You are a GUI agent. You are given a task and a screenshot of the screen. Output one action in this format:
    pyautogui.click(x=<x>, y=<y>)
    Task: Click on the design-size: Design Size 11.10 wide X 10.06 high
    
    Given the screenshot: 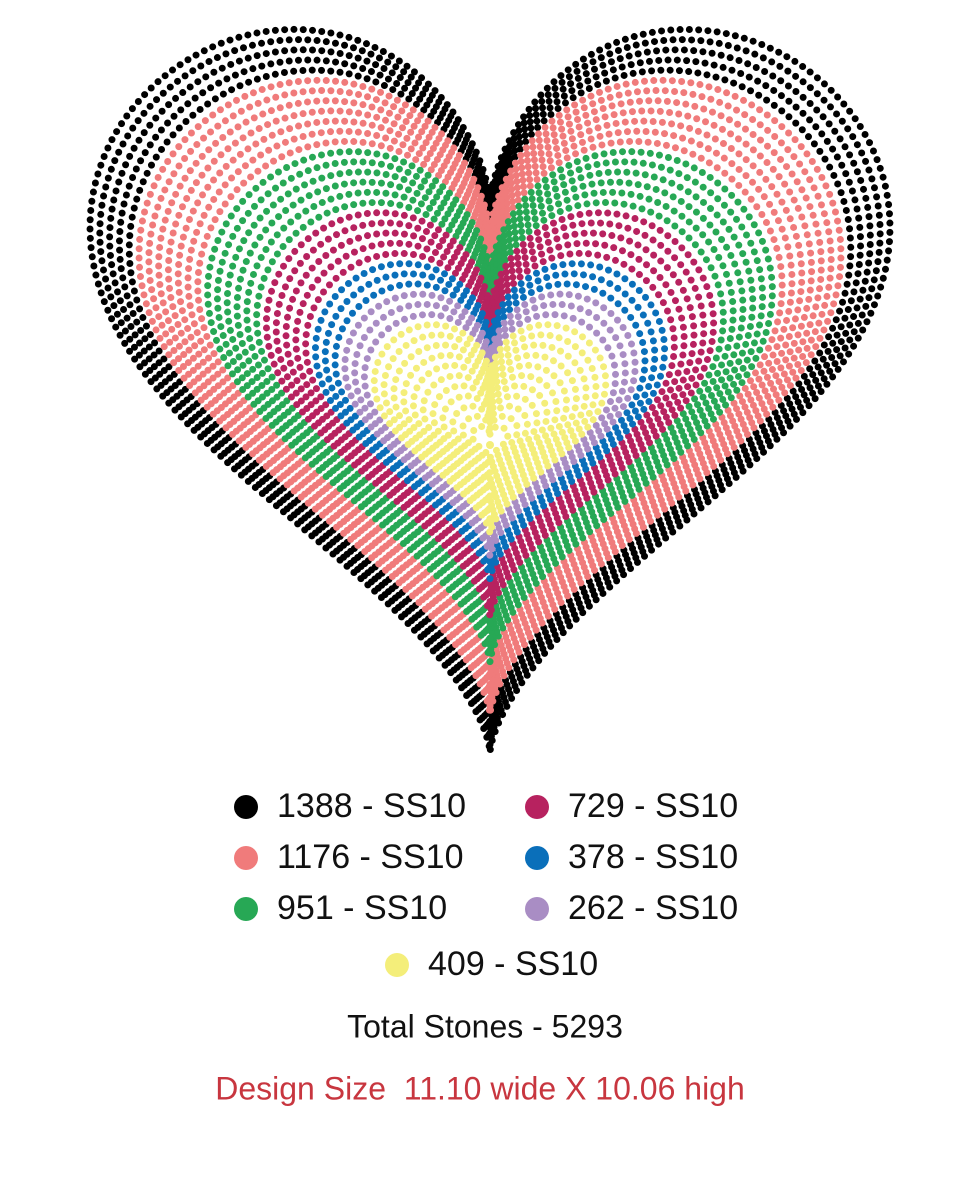 What is the action you would take?
    pyautogui.click(x=480, y=1088)
    